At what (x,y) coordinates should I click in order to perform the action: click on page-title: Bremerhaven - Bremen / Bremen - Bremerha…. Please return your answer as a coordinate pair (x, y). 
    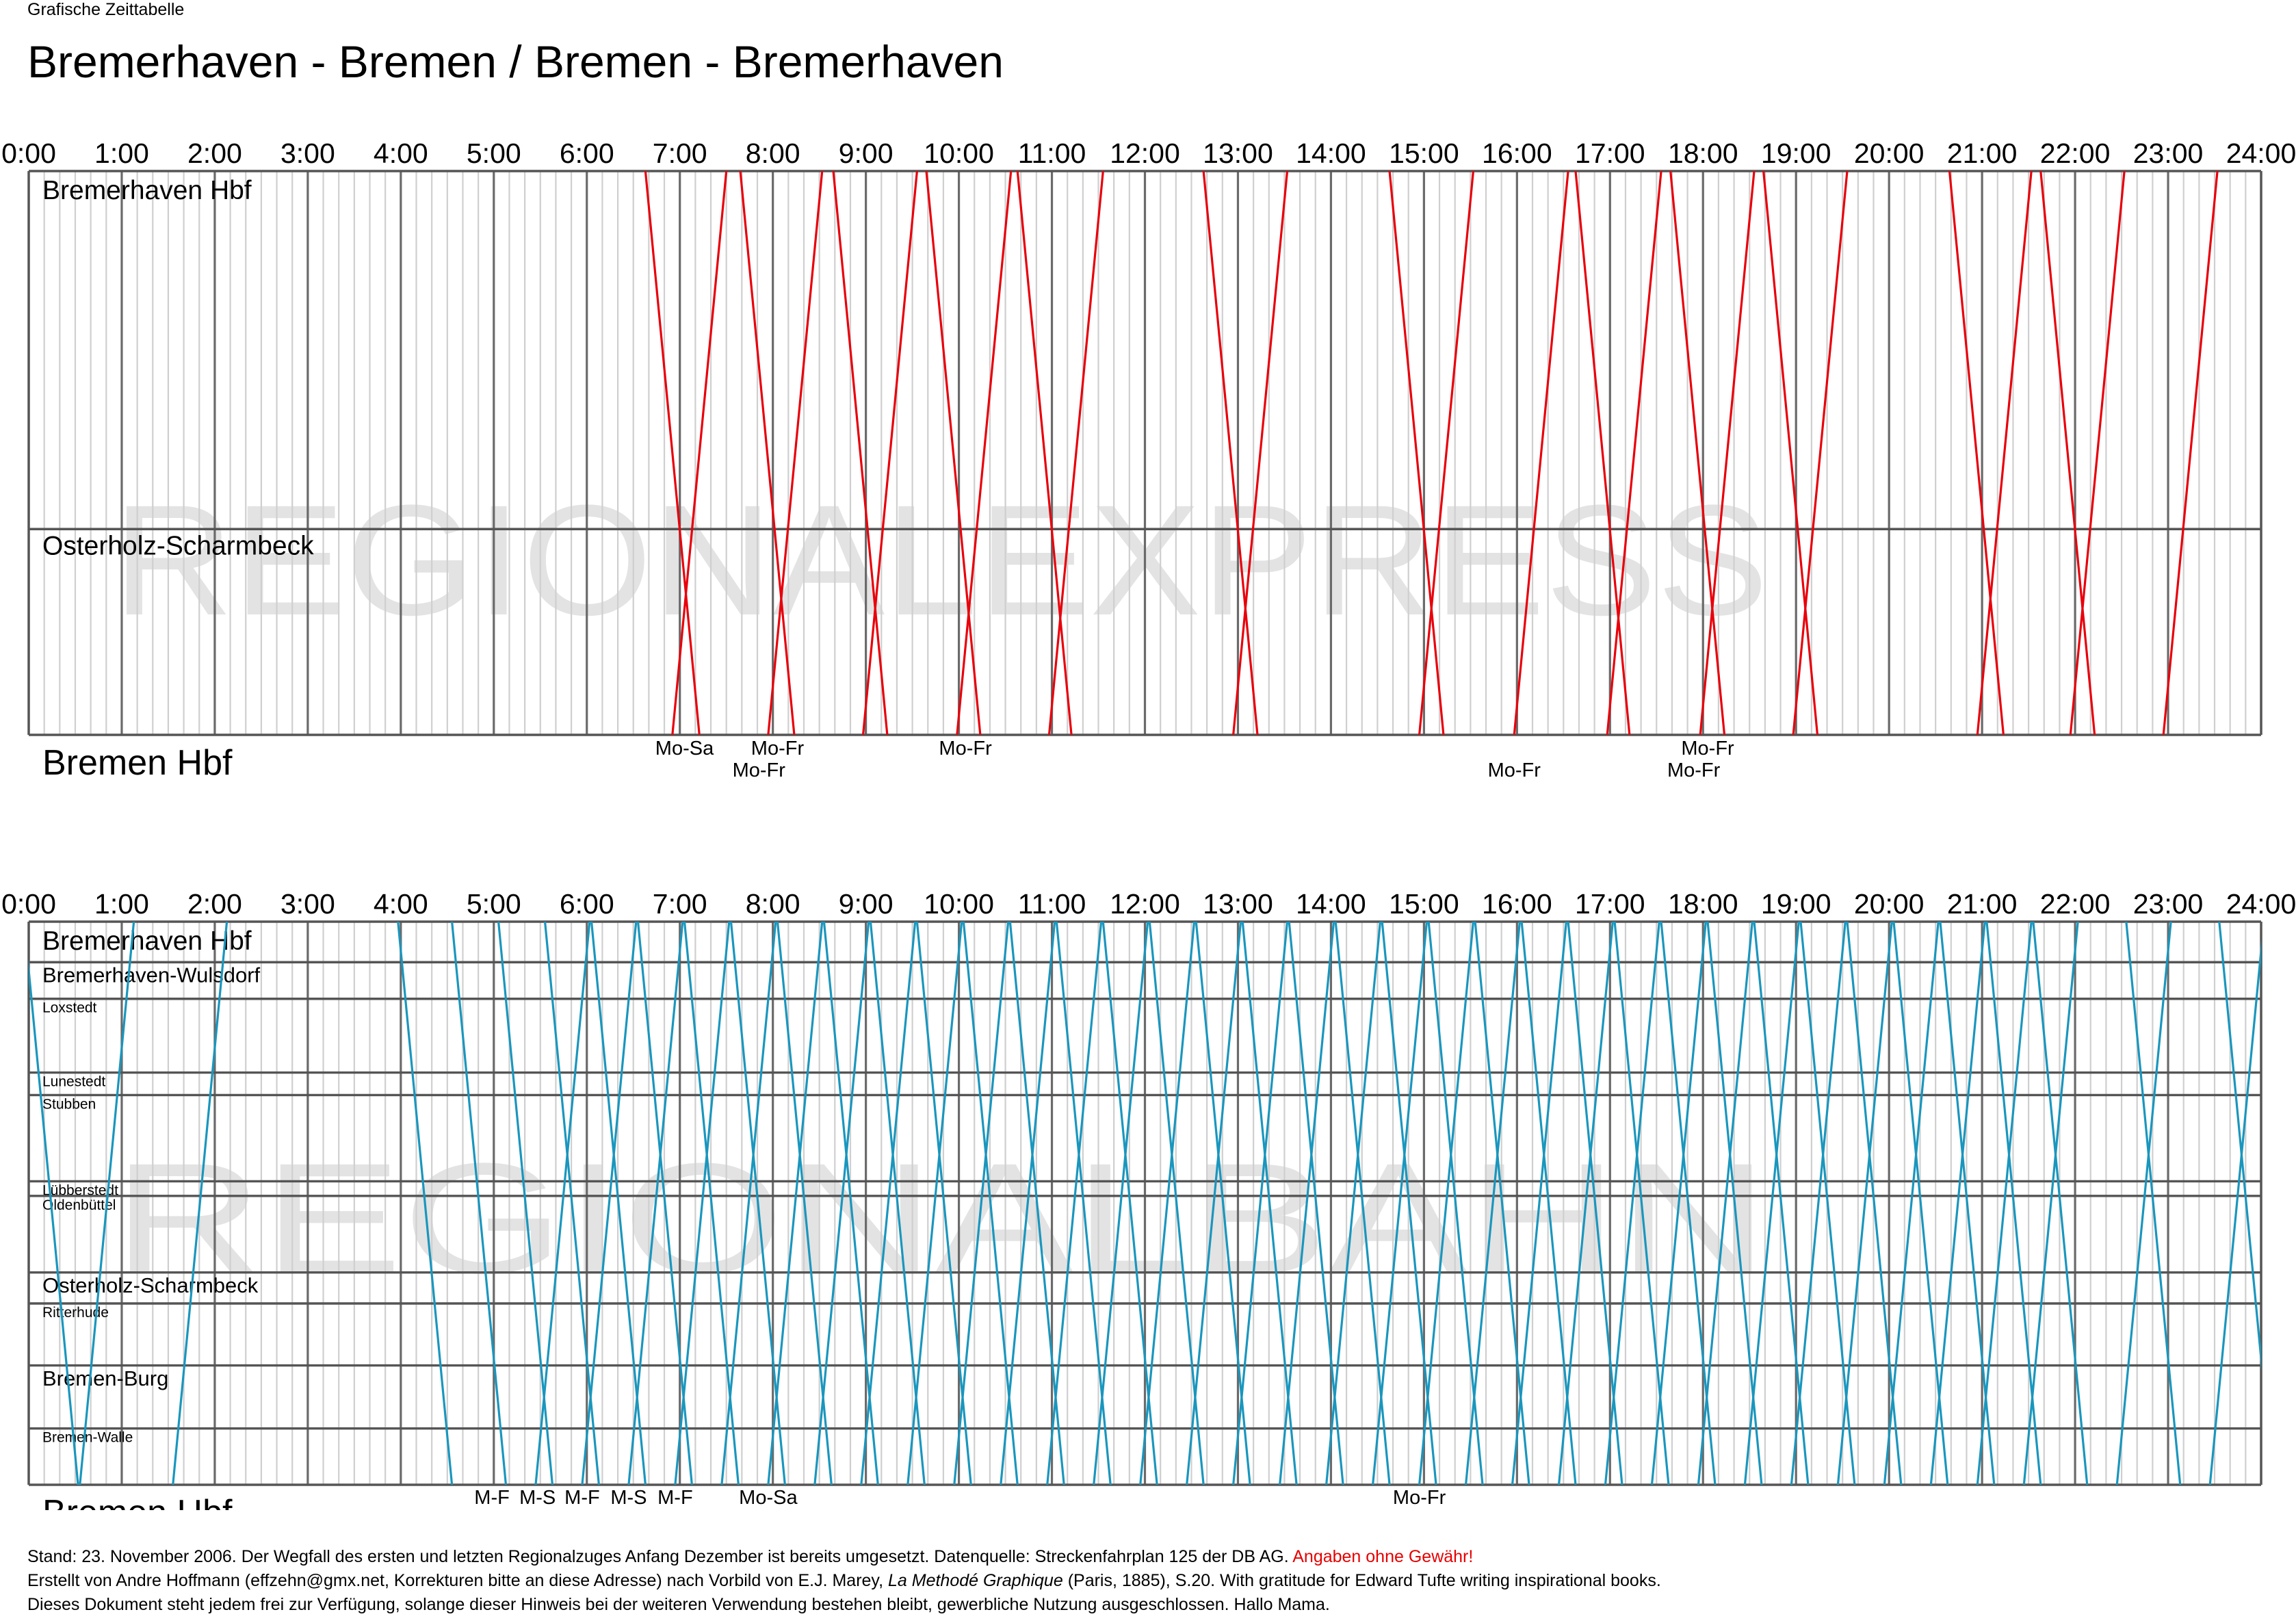
    Looking at the image, I should click on (515, 61).